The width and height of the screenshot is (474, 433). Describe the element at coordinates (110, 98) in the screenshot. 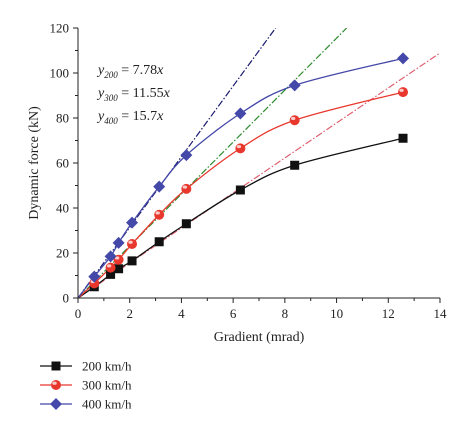

I see `eq-subscript: 300` at that location.